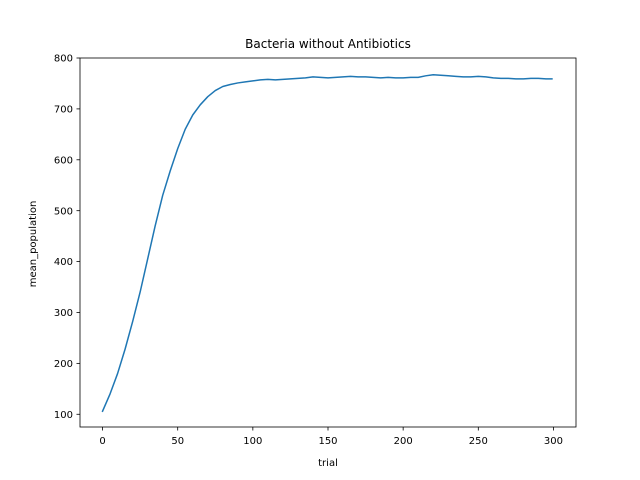  I want to click on y-axis-label: mean_population, so click(33, 244).